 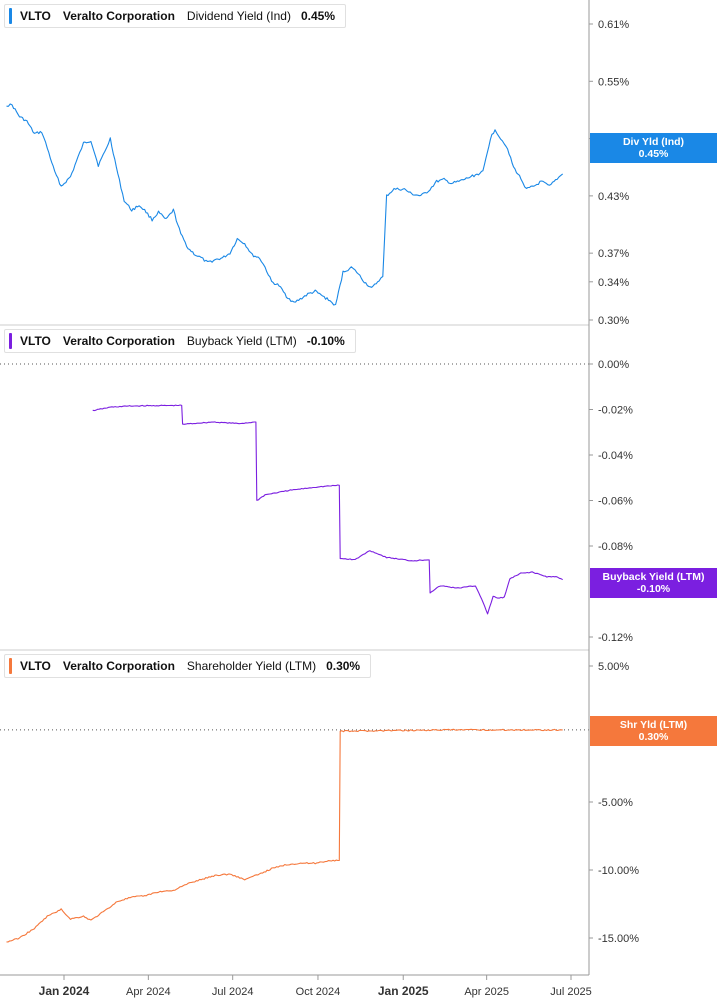 What do you see at coordinates (233, 992) in the screenshot?
I see `x-tick-label: Jul 2024` at bounding box center [233, 992].